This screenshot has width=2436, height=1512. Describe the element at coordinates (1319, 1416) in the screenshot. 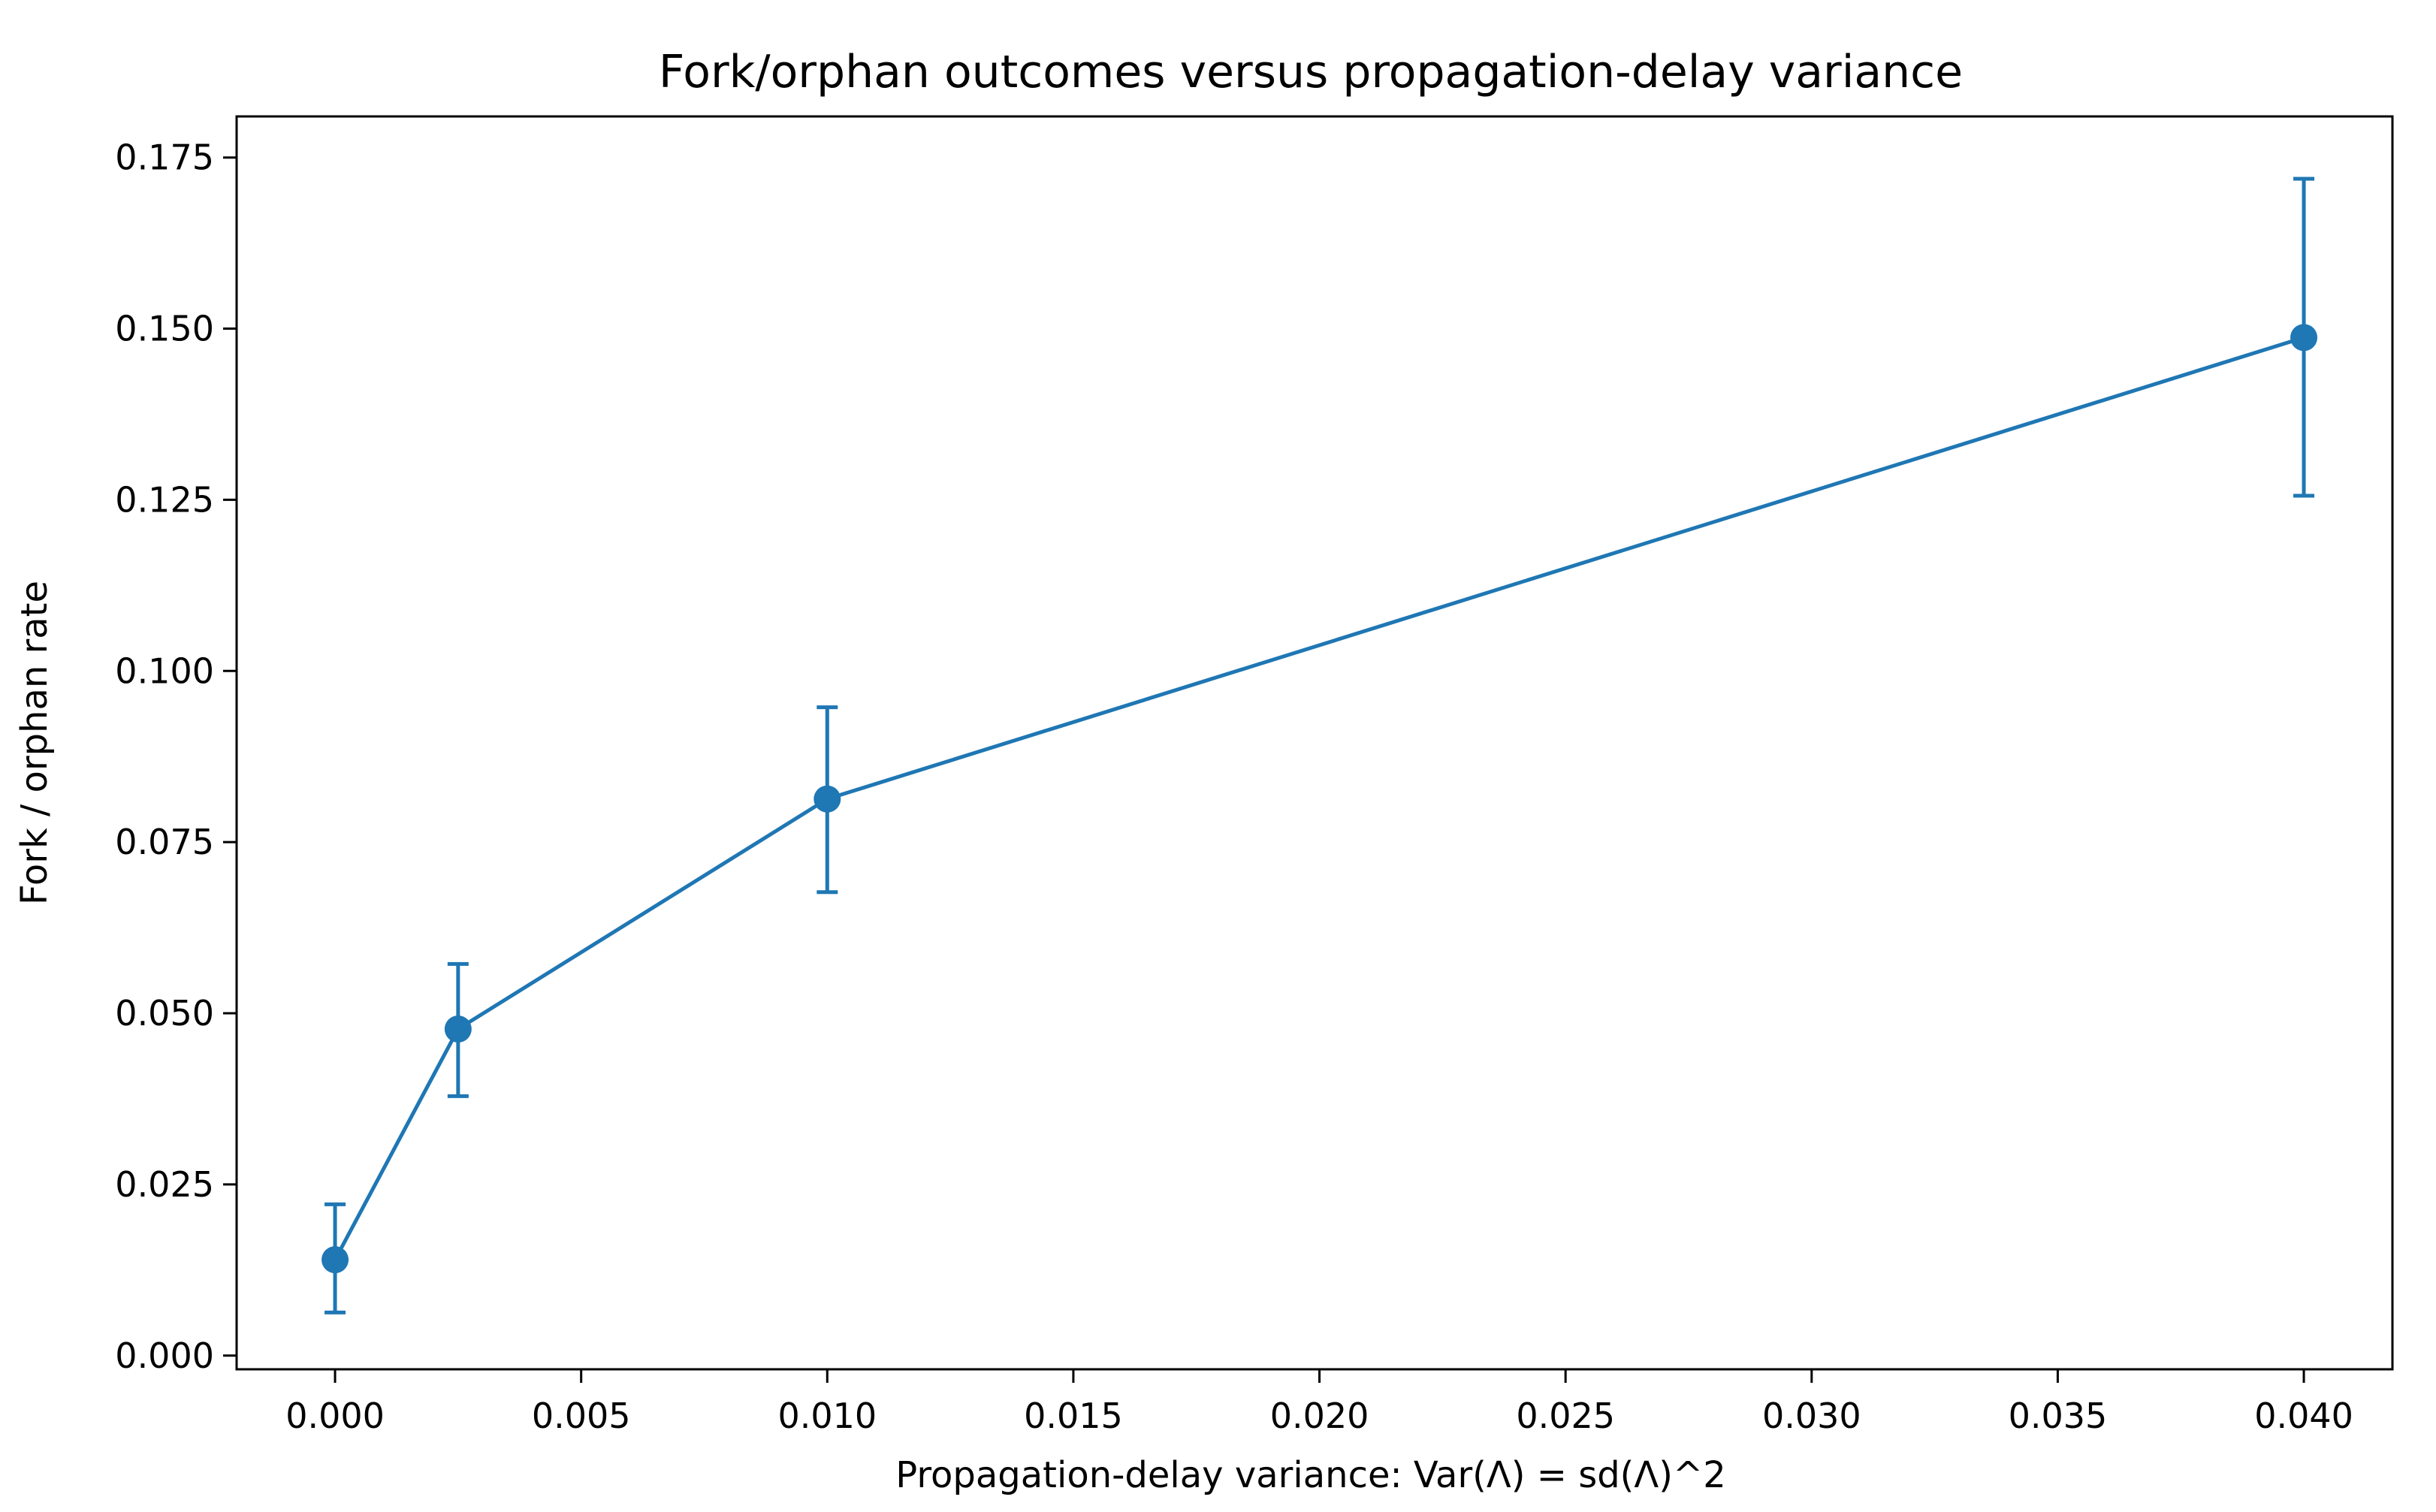

I see `x-tick-label: 0.020` at that location.